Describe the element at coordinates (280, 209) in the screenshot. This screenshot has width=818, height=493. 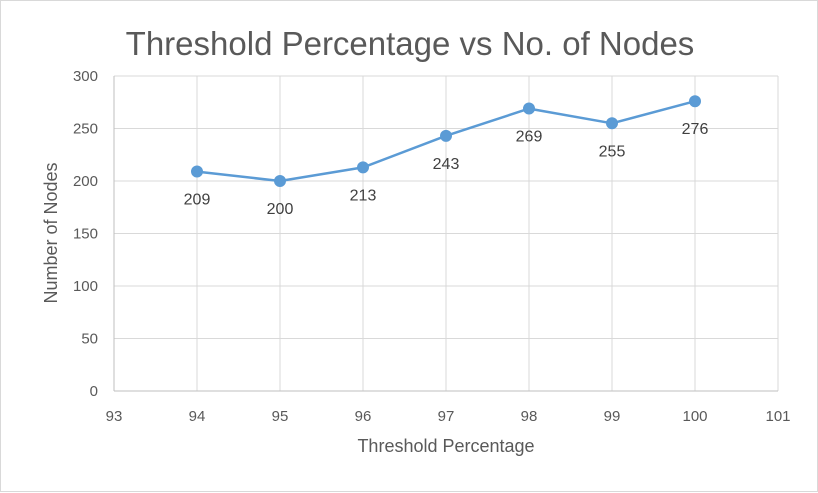
I see `data-label: 200` at that location.